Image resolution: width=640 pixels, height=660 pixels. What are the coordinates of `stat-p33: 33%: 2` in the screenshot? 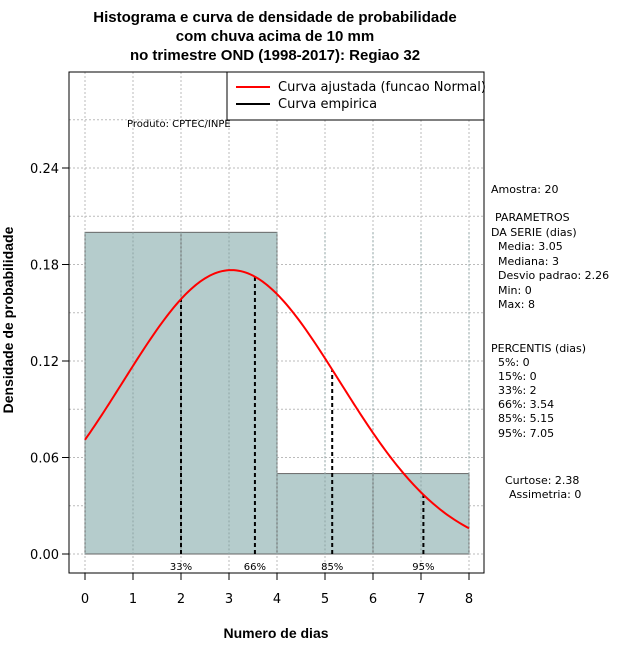 It's located at (517, 390).